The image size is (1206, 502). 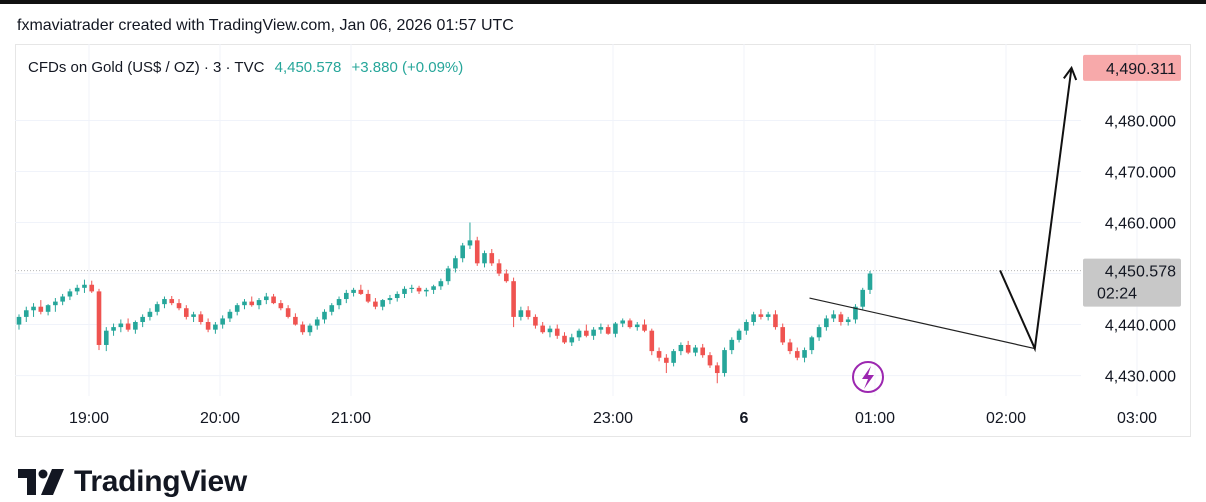 I want to click on brand: TradingView, so click(x=132, y=482).